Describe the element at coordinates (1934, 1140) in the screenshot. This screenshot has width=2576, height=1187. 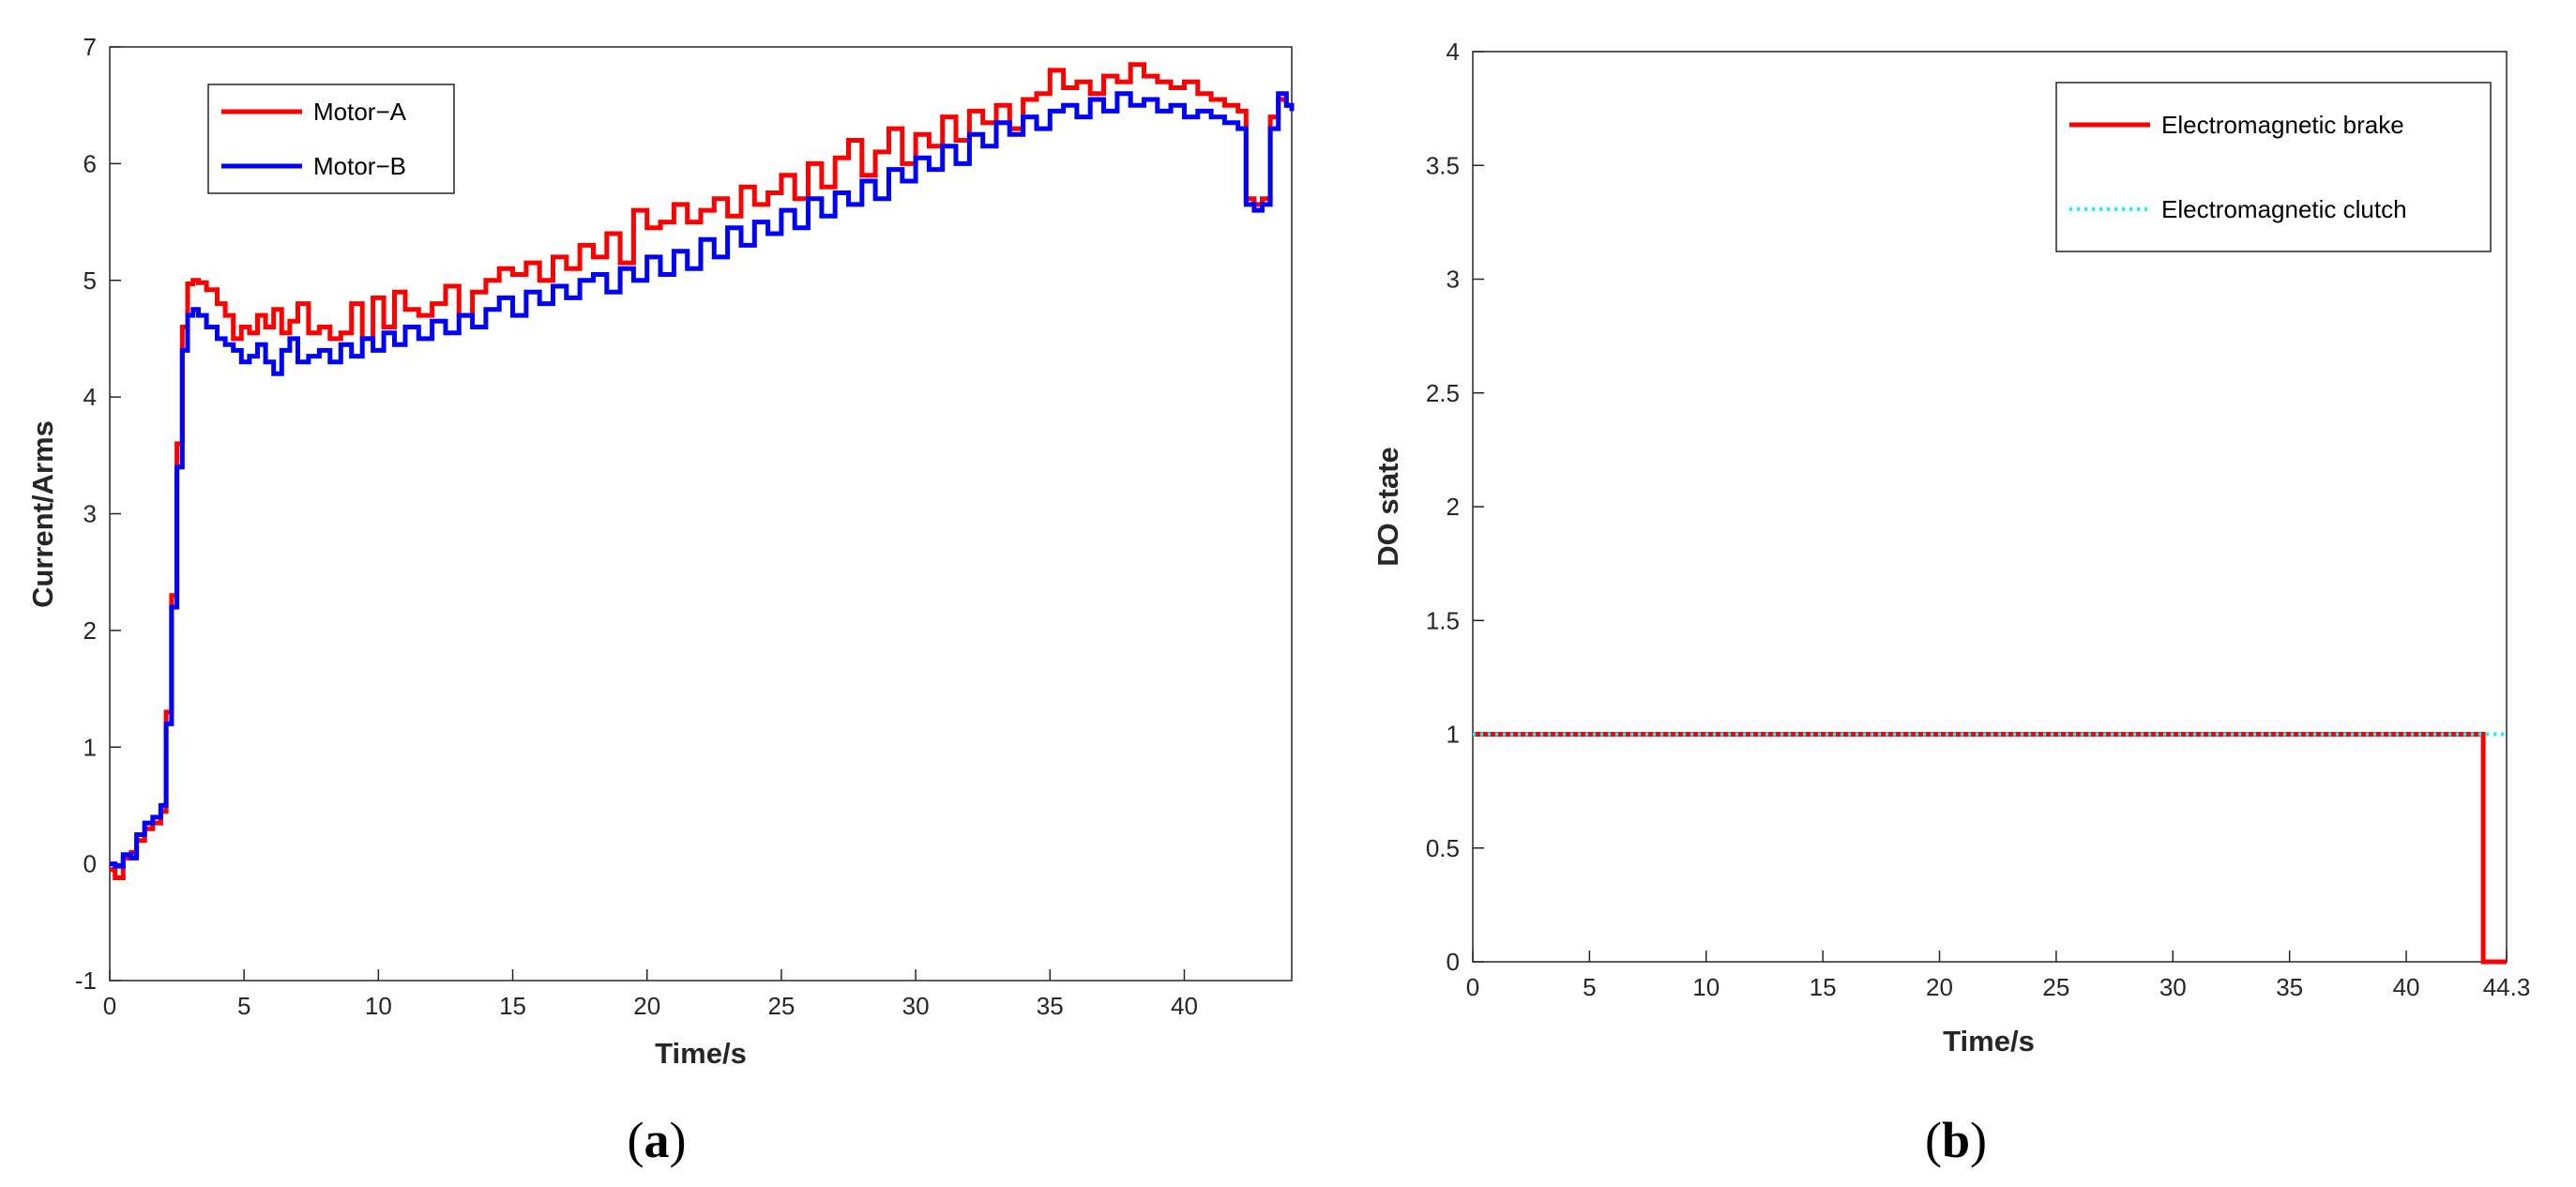
I see `caption-b-open: (` at that location.